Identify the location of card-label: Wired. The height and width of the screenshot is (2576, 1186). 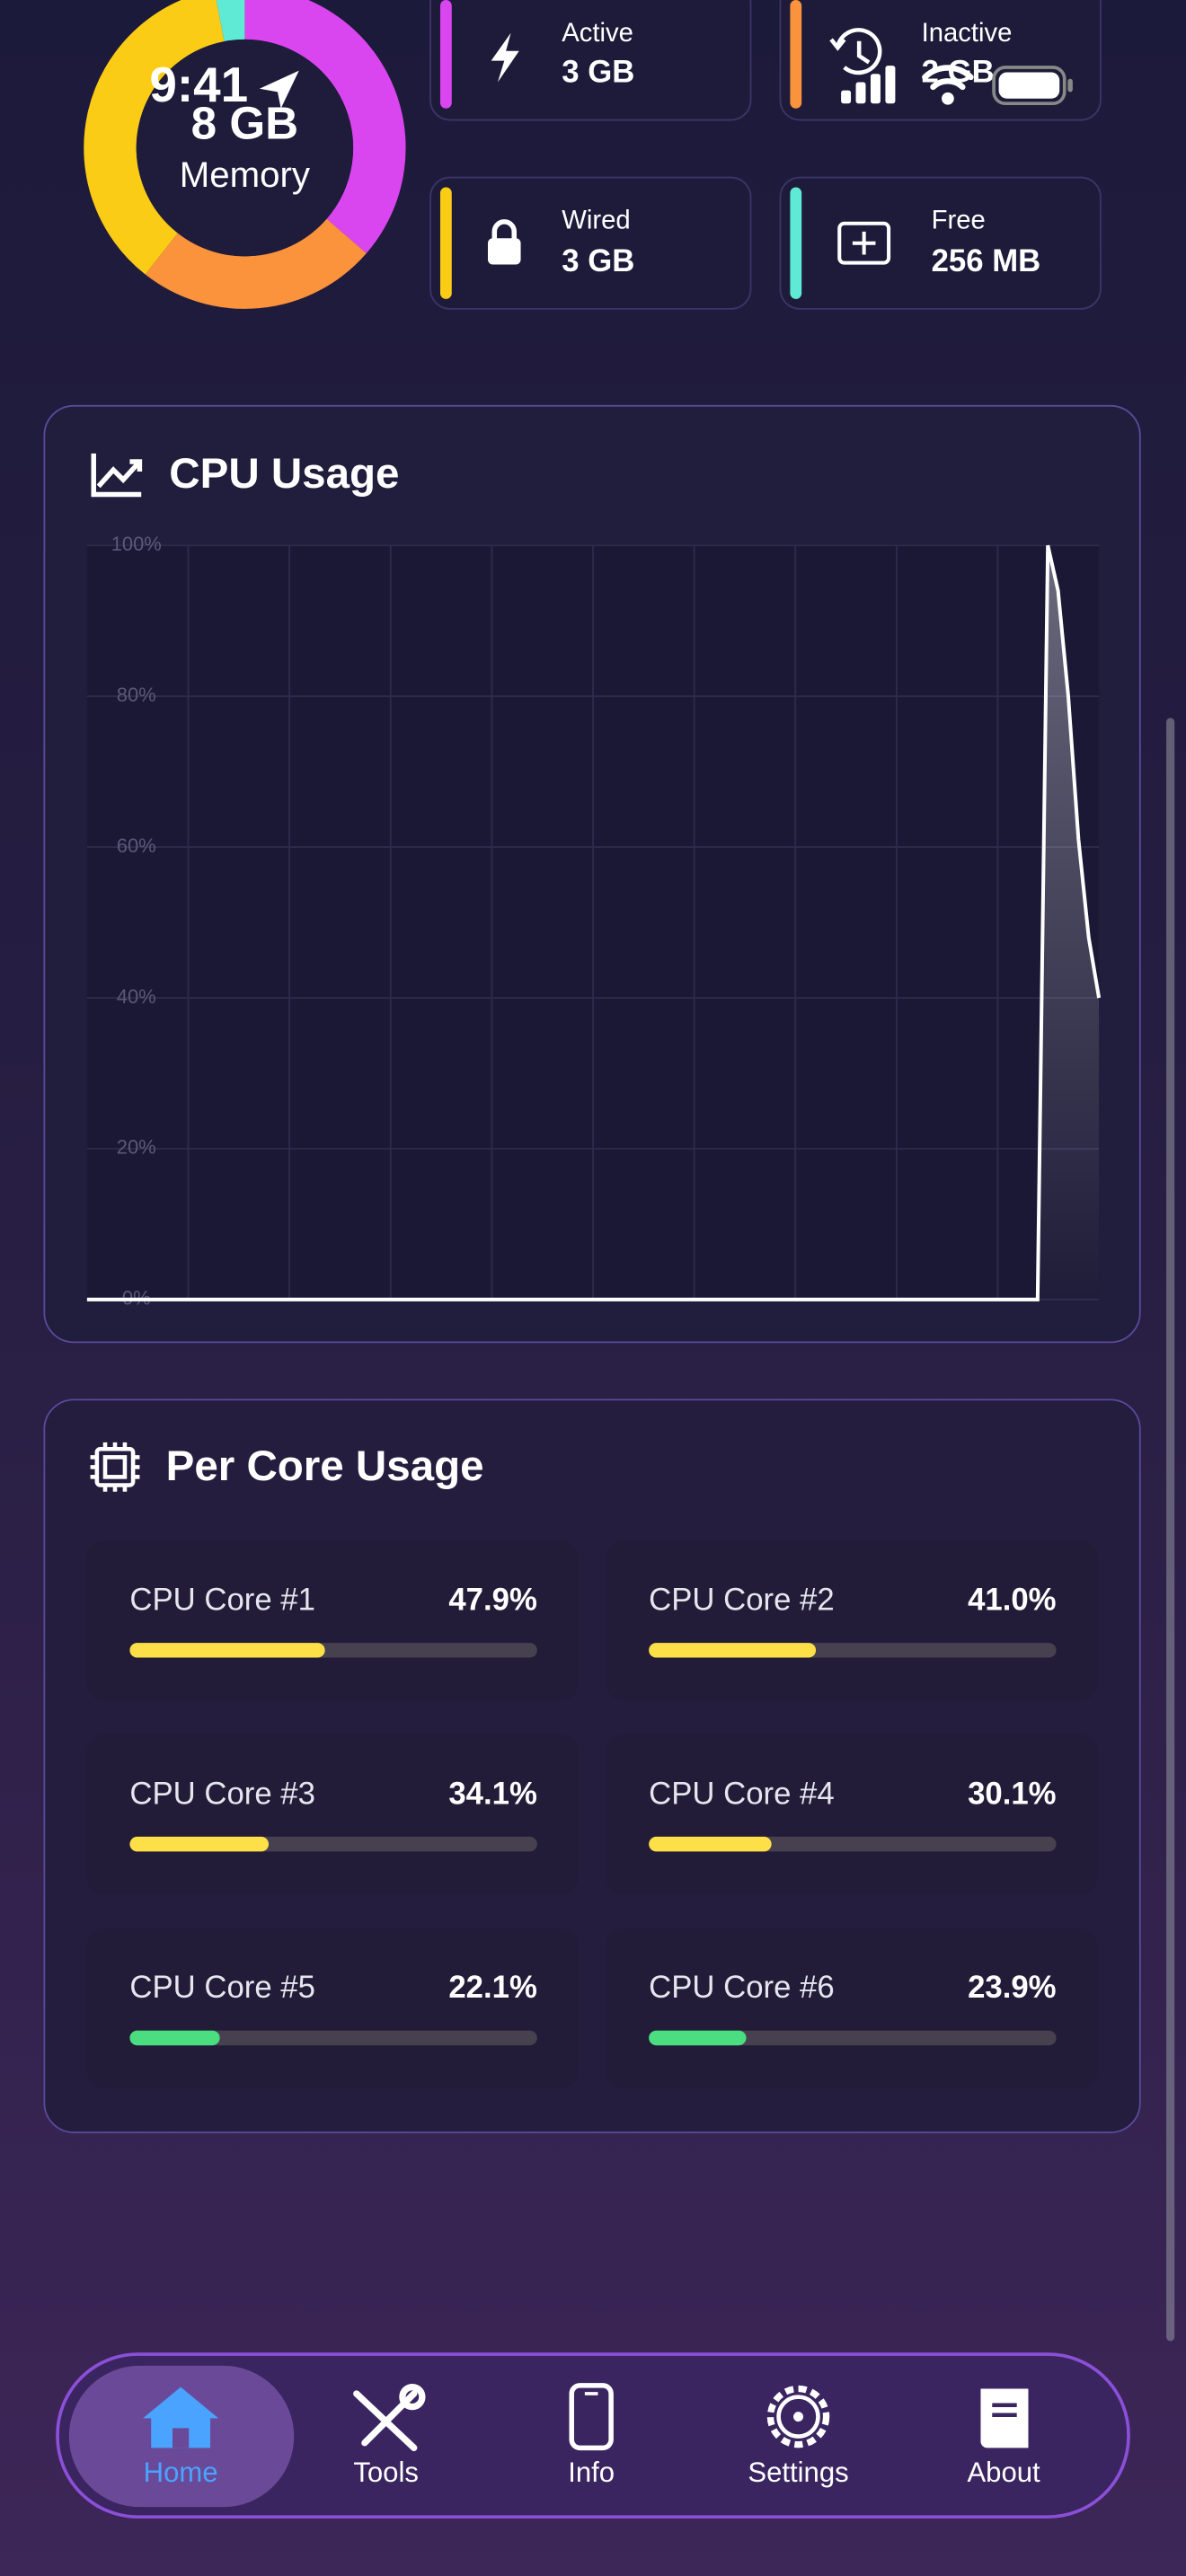
(596, 221).